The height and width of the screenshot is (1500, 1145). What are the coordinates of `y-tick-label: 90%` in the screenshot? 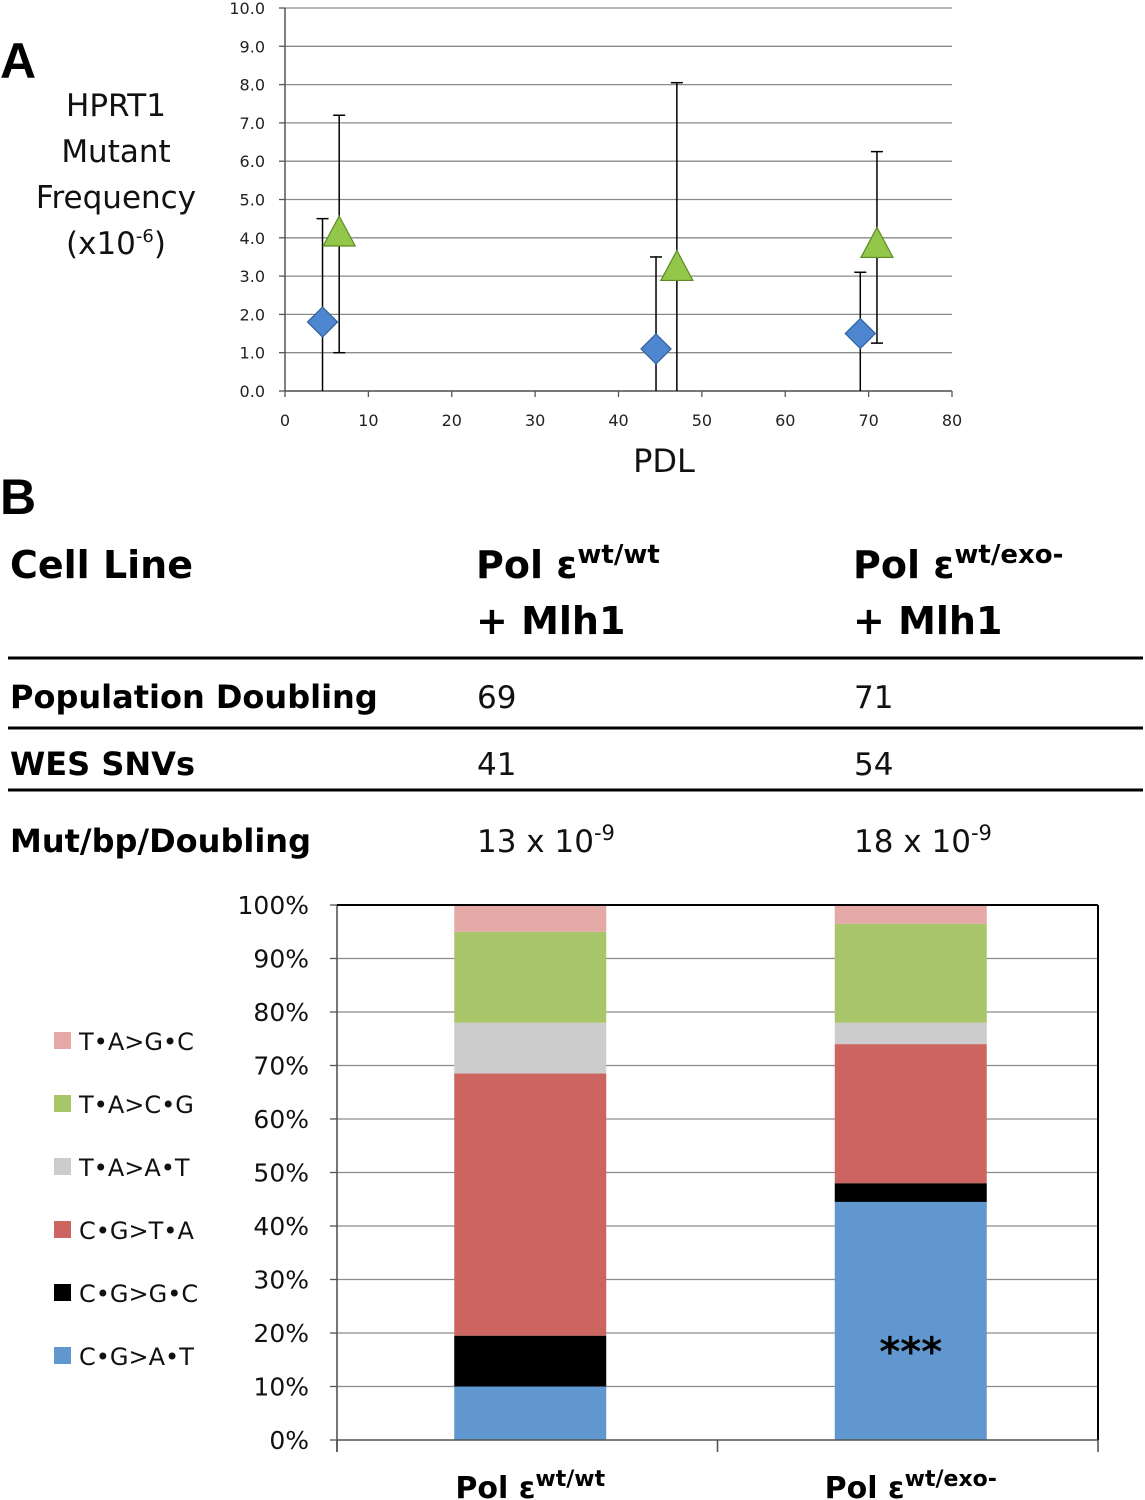 It's located at (281, 959).